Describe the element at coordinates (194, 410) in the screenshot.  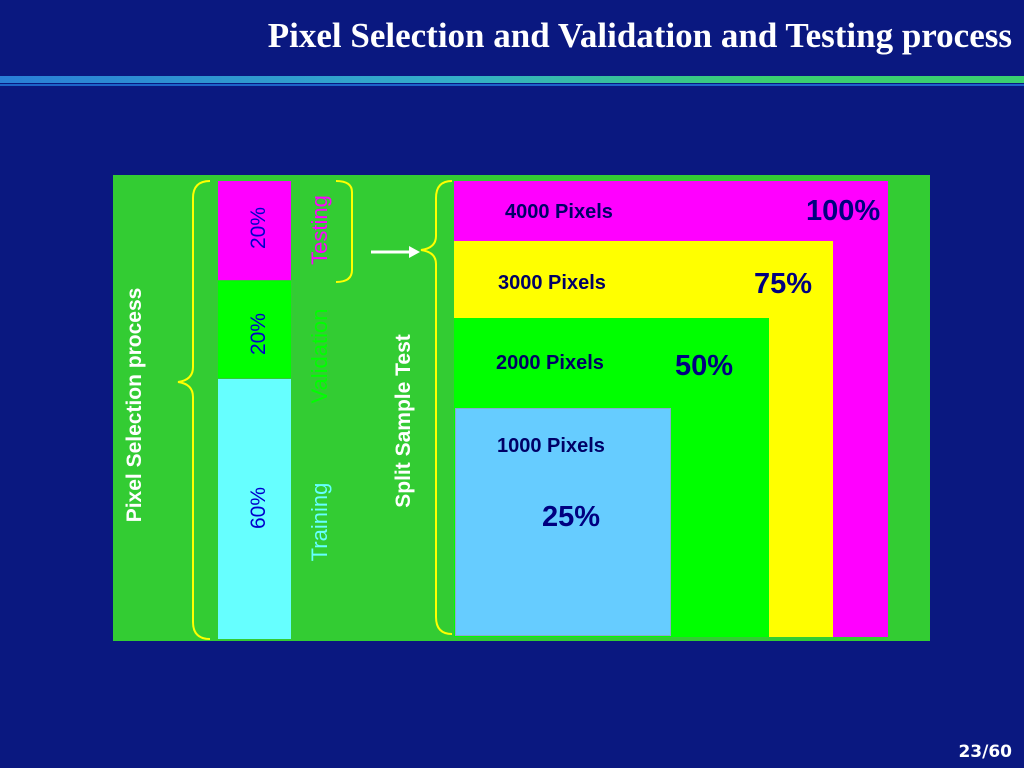
I see `left-bracket` at that location.